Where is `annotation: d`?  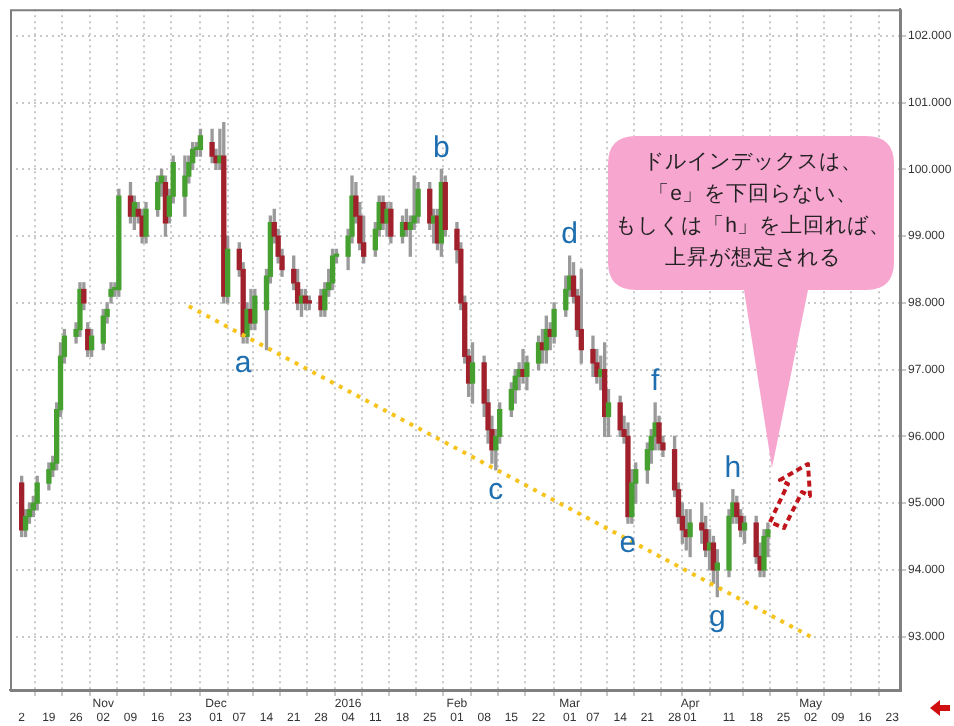 annotation: d is located at coordinates (569, 234).